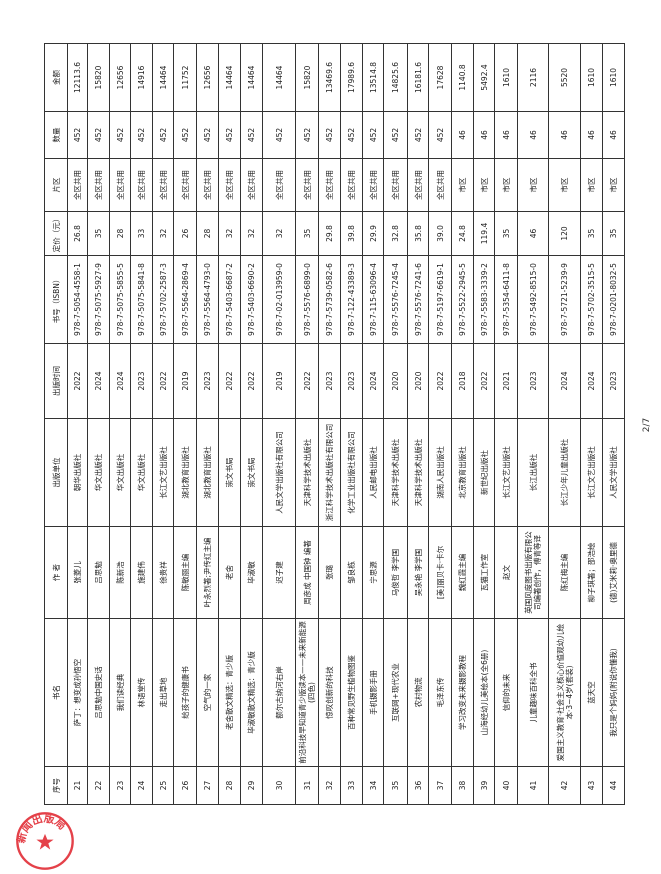 The image size is (661, 874). I want to click on cell-pub-year: 2023, so click(351, 381).